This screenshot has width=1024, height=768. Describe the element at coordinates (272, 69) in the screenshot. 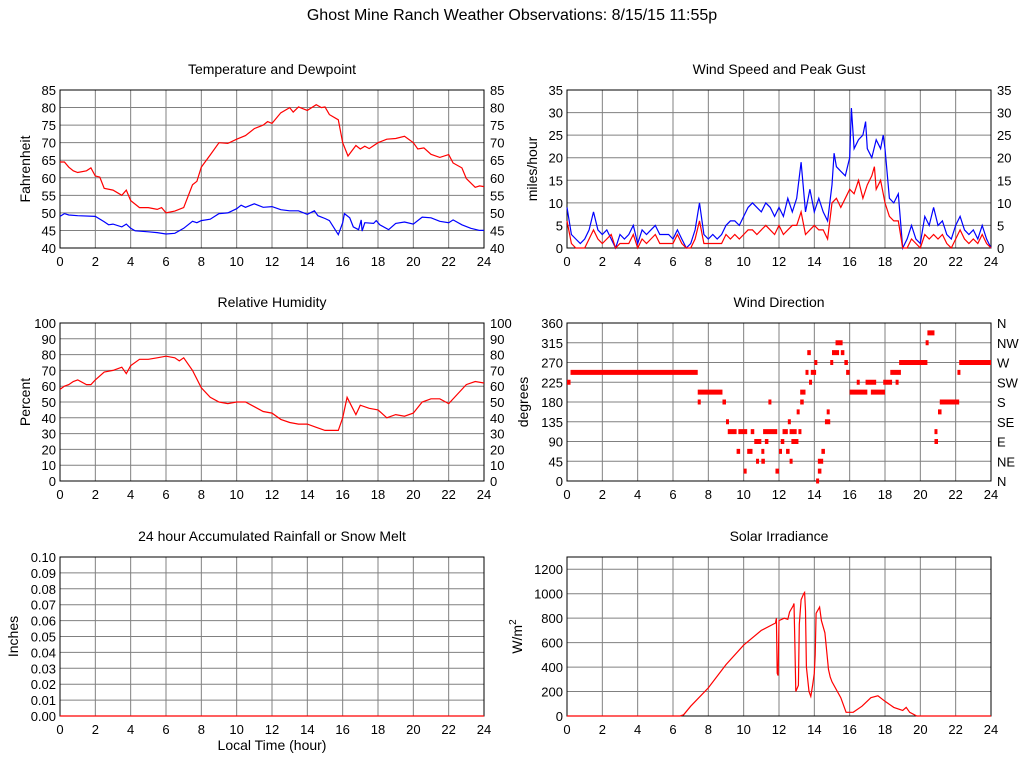

I see `chart-title: Temperature and Dewpoint` at that location.